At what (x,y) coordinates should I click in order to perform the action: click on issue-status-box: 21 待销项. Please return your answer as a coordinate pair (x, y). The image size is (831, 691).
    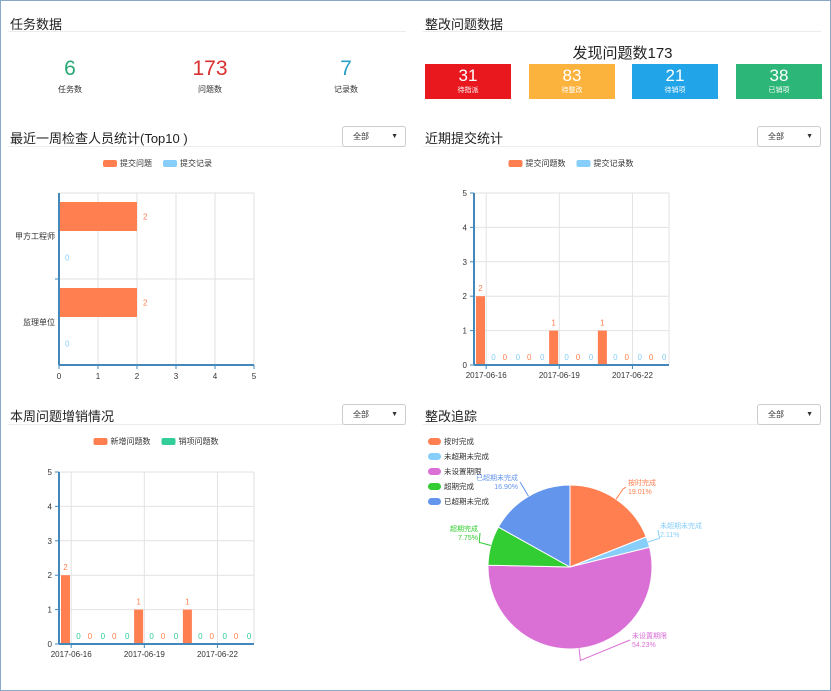
    Looking at the image, I should click on (675, 81).